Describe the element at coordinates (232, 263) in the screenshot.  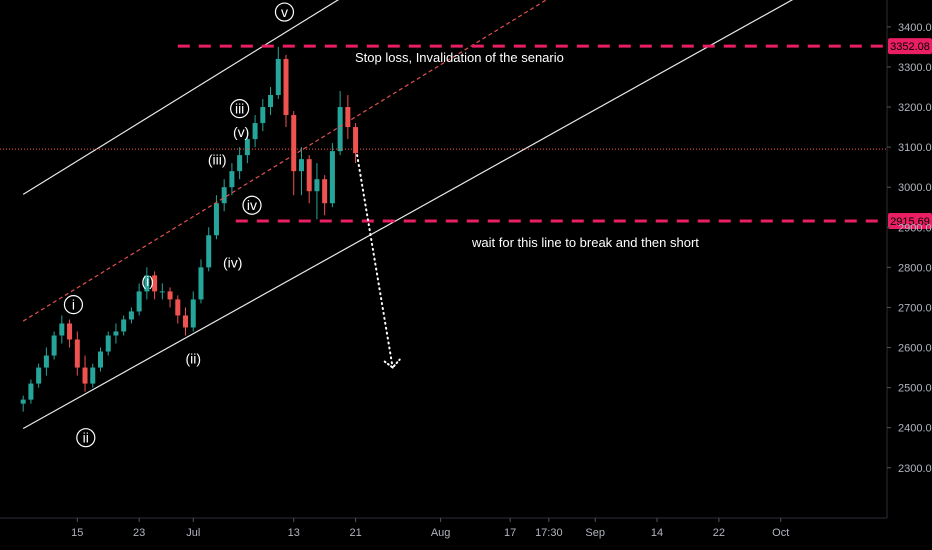
I see `wave-label: (iv)` at that location.